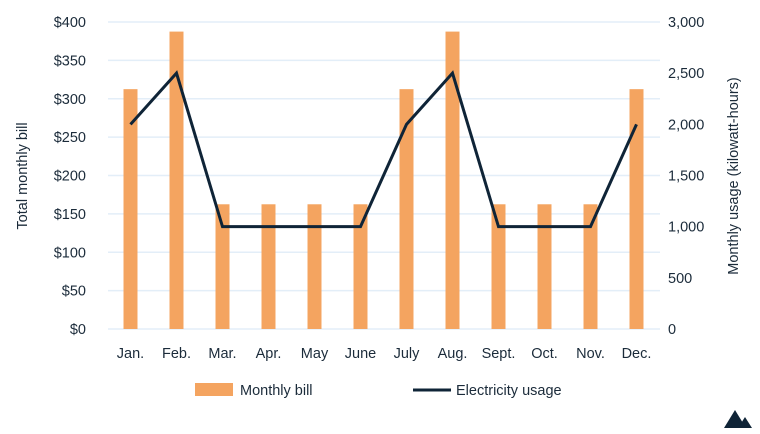 The height and width of the screenshot is (434, 760). Describe the element at coordinates (214, 389) in the screenshot. I see `legend-swatch-bill` at that location.